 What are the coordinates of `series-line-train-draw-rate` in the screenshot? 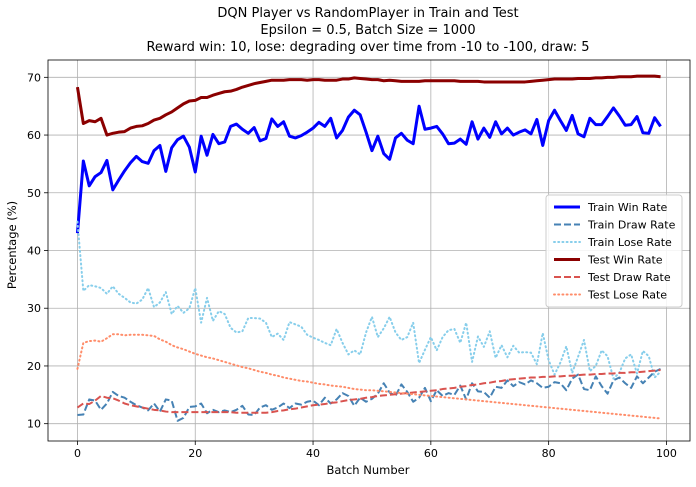 It's located at (369, 394).